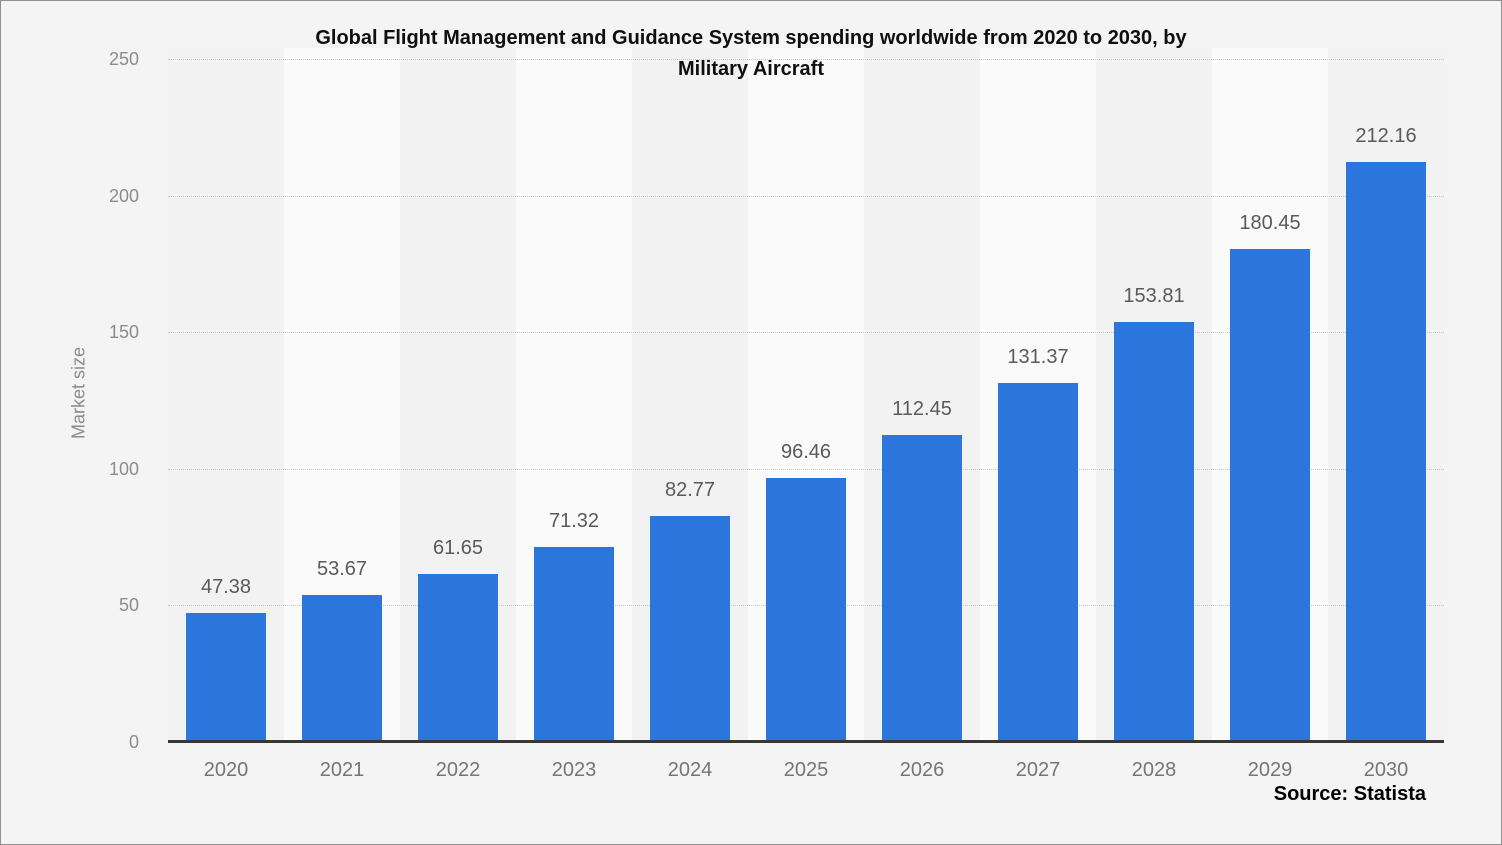 The width and height of the screenshot is (1502, 845). I want to click on bar-2029, so click(1270, 495).